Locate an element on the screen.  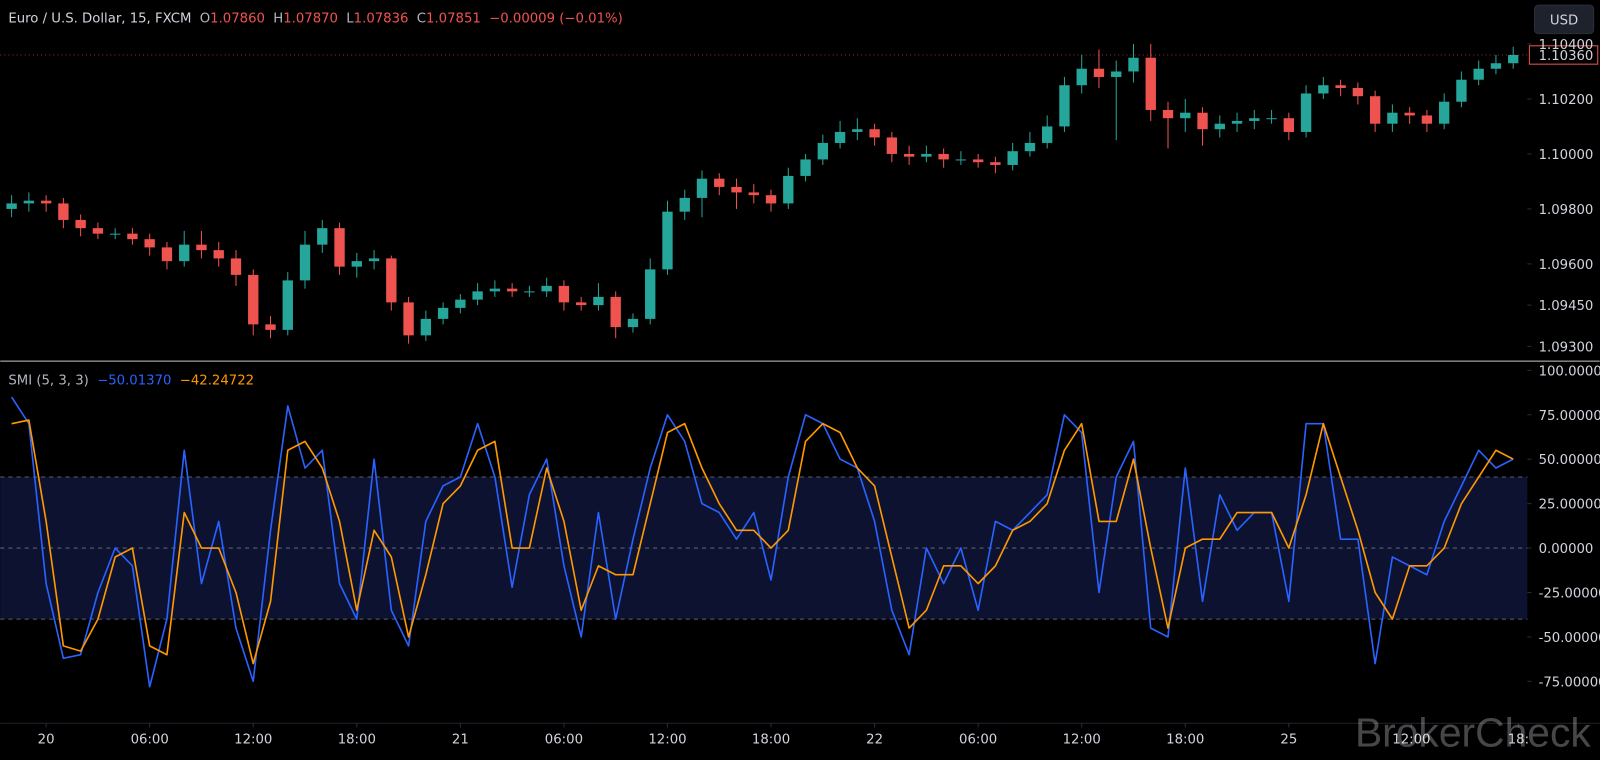
ohlc-value: 1.07870 is located at coordinates (310, 18).